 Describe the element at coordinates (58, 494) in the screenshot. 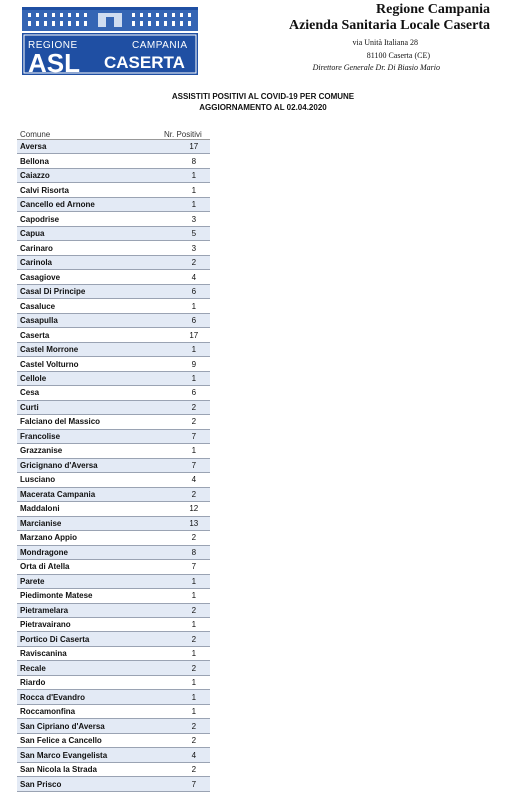

I see `comune-cell: Macerata Campania` at that location.